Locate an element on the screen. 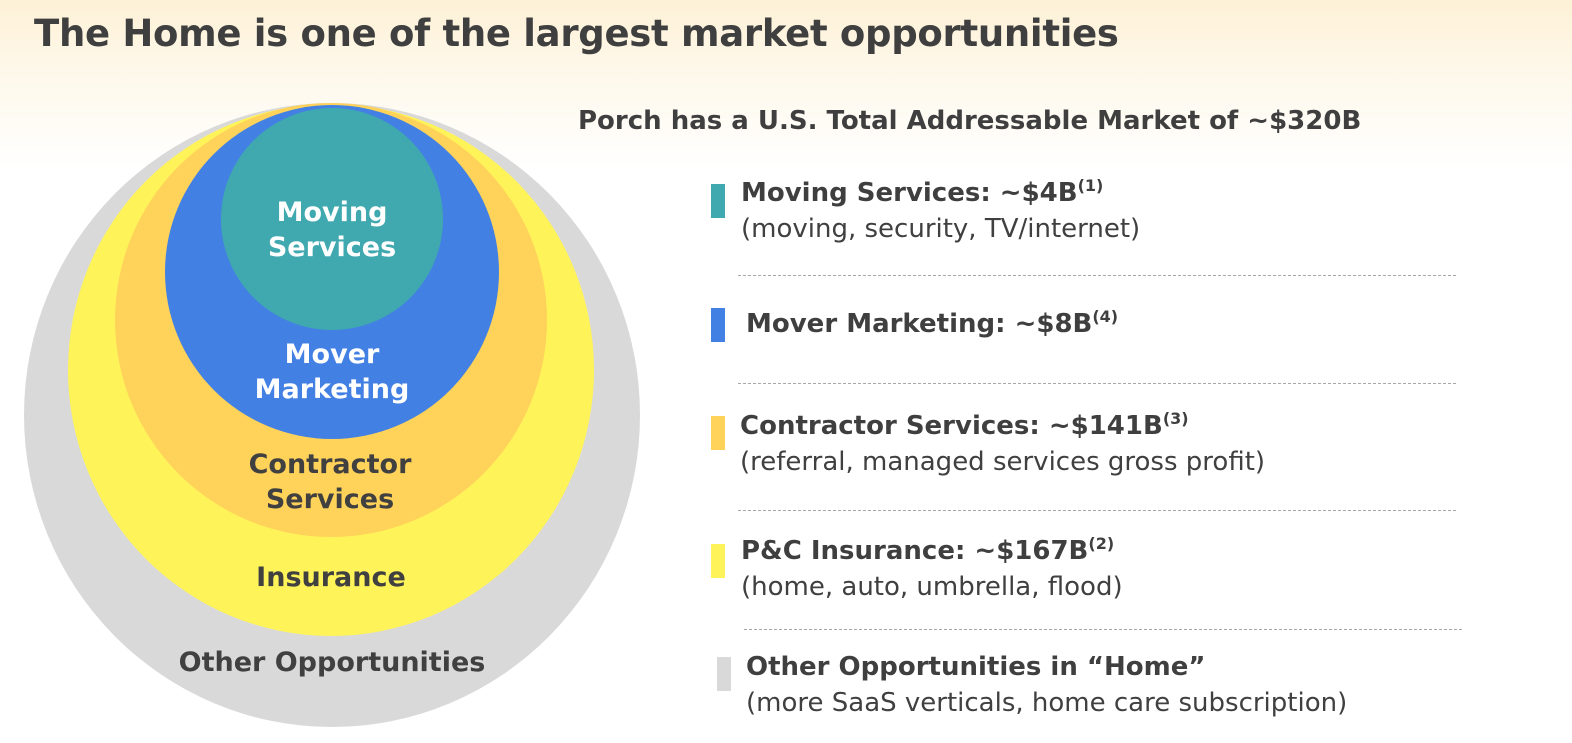  legend-heading-moving-services: Moving Services: ~$4B(1) is located at coordinates (922, 192).